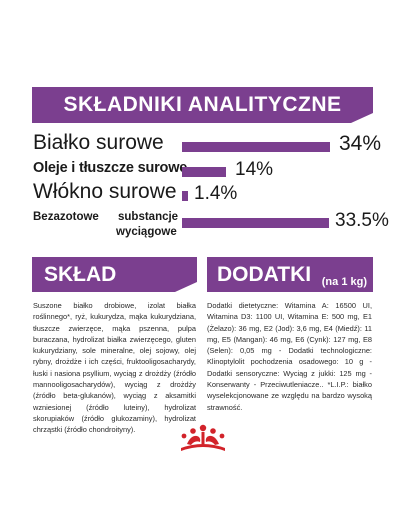 The width and height of the screenshot is (405, 512). What do you see at coordinates (360, 143) in the screenshot?
I see `analytic-value-protein: 34%` at bounding box center [360, 143].